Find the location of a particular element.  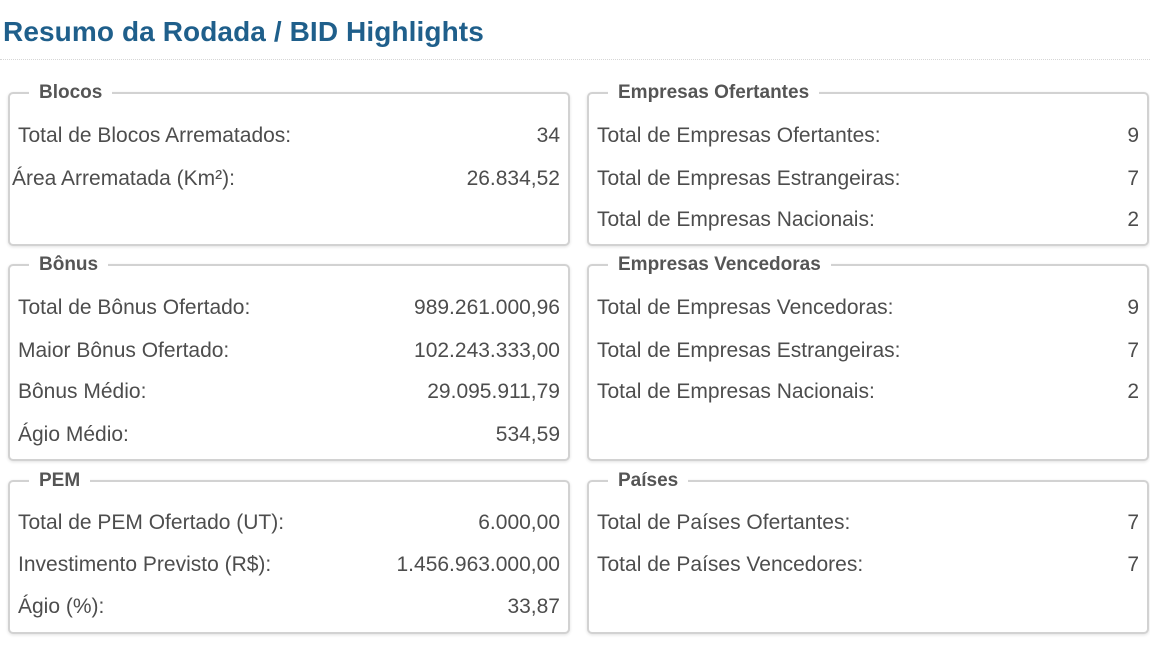

stat-label: Área Arrematada (Km²): is located at coordinates (123, 178).